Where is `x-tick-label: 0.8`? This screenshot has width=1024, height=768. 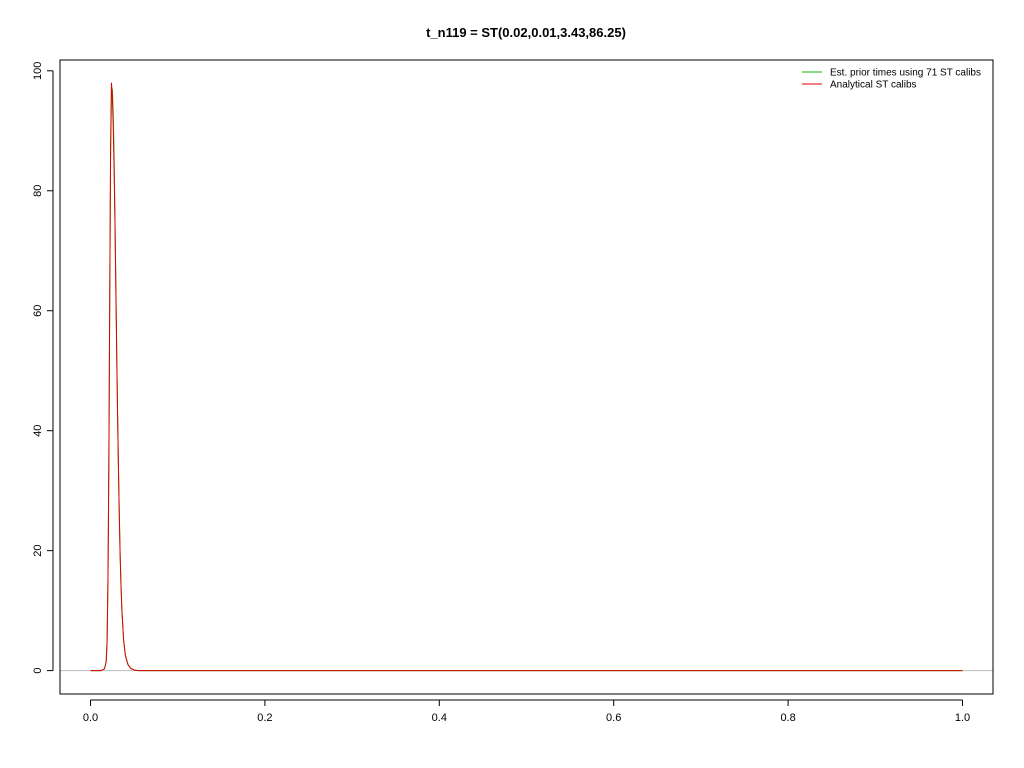 x-tick-label: 0.8 is located at coordinates (787, 718).